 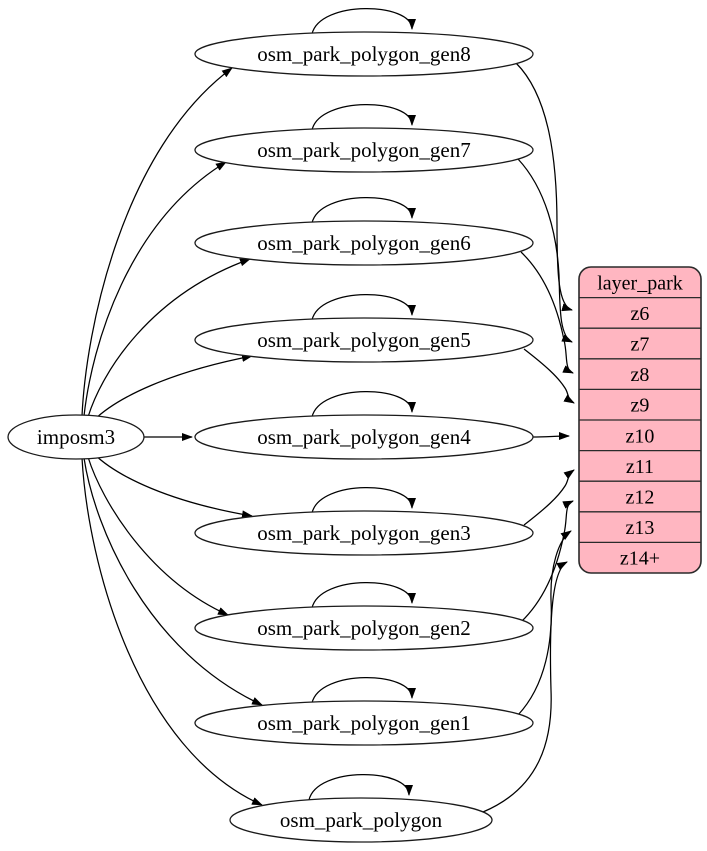 I want to click on node-osm_park_polygon_gen6: osm_park_polygon_gen6, so click(x=364, y=243).